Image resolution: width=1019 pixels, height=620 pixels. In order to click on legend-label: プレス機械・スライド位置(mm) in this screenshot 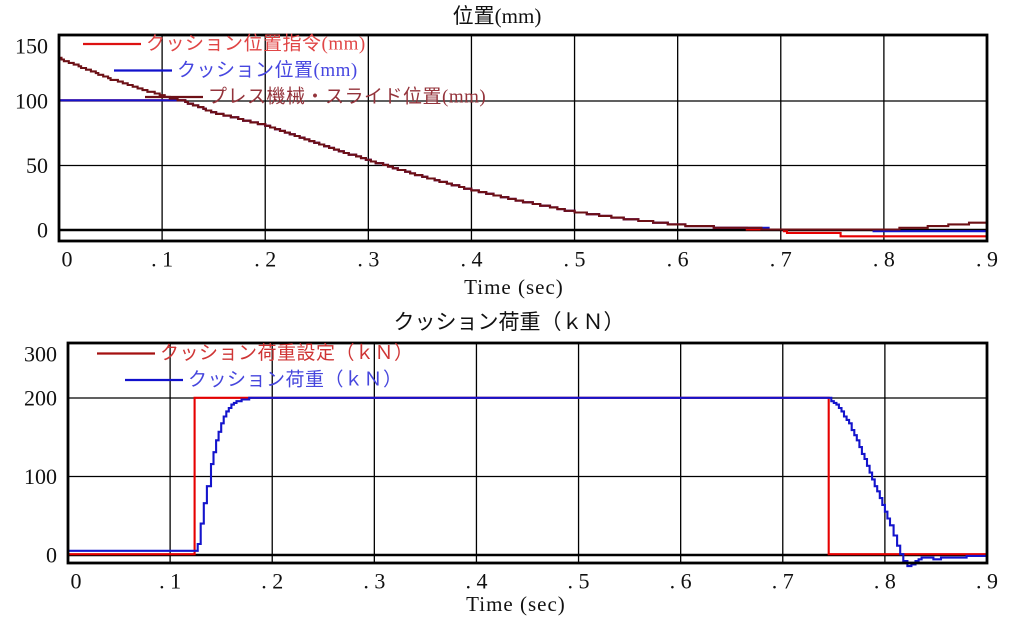, I will do `click(347, 97)`.